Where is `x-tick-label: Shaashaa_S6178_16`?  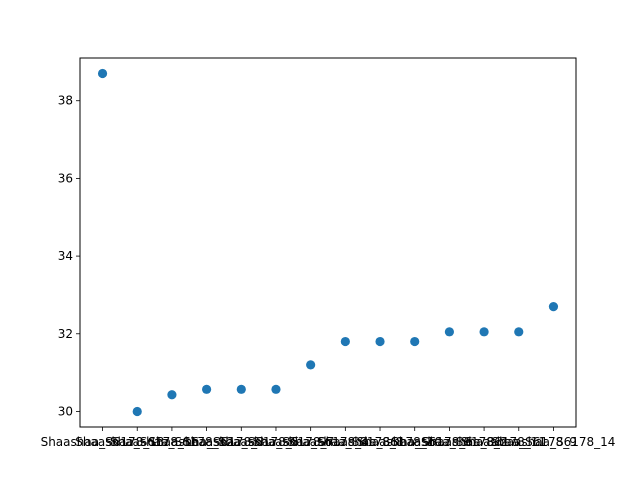 x-tick-label: Shaashaa_S6178_16 is located at coordinates (137, 442).